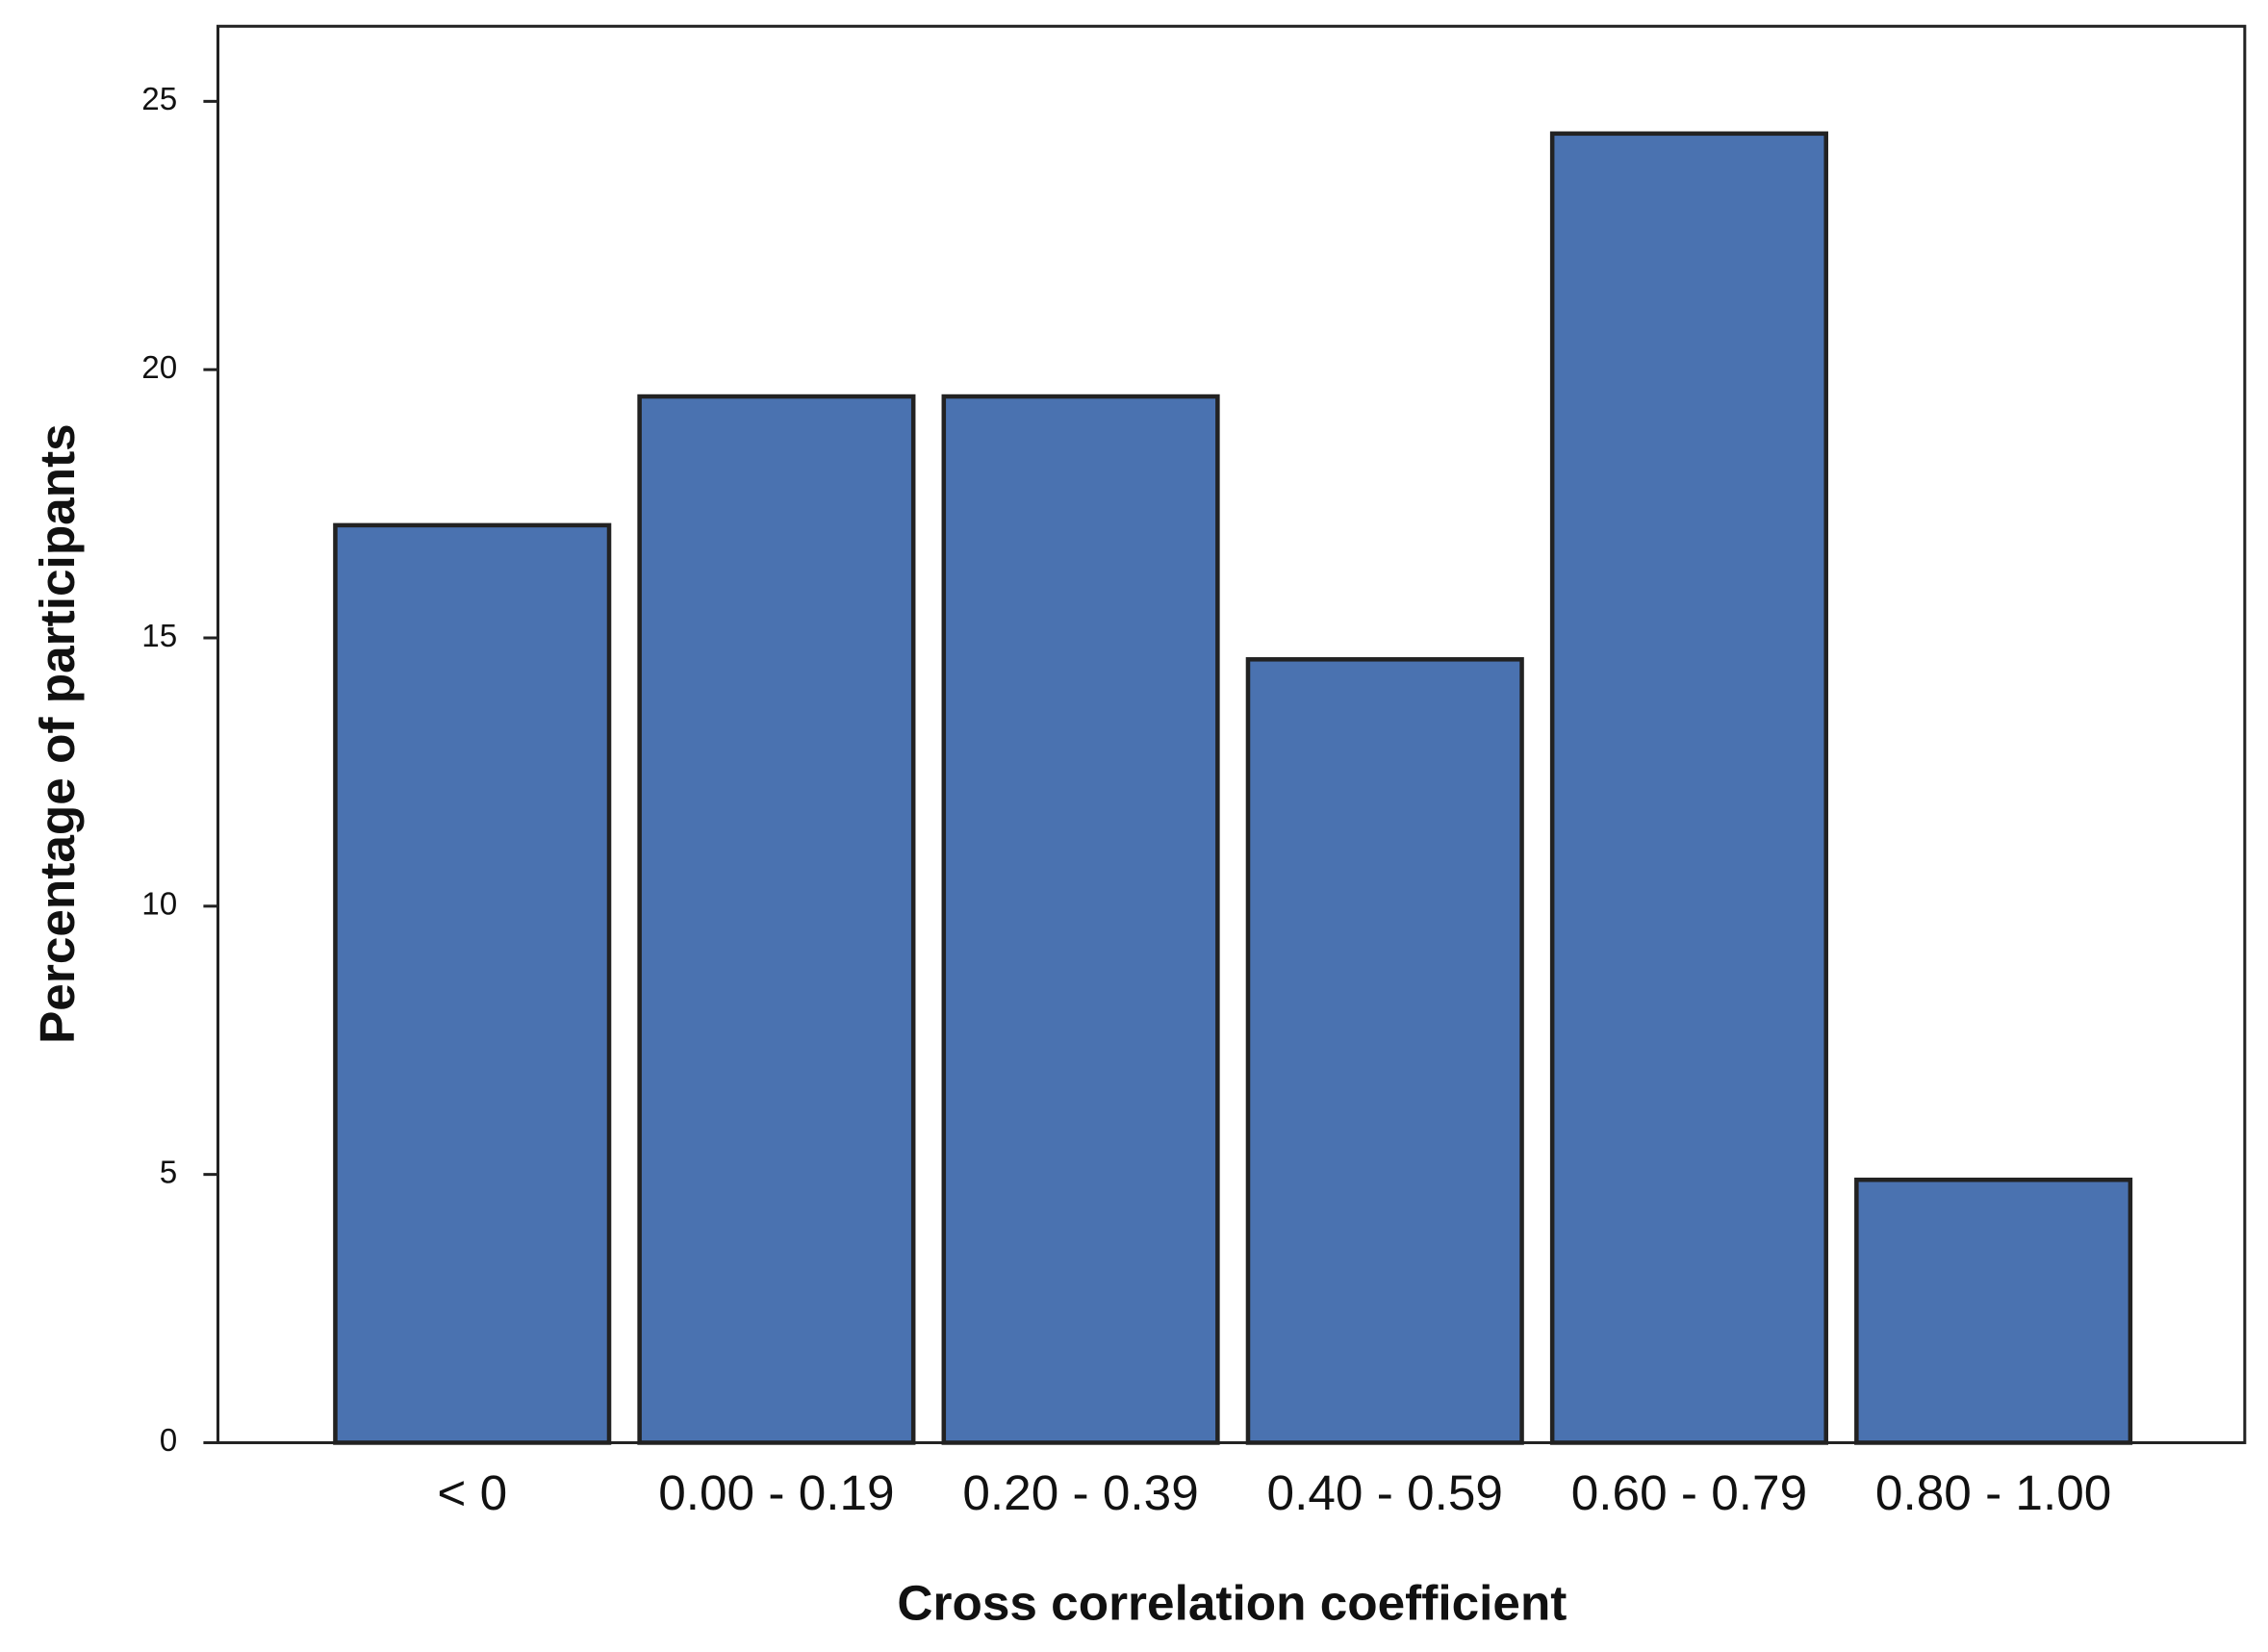  I want to click on x-tick-label: 0.60 - 0.79, so click(1689, 1492).